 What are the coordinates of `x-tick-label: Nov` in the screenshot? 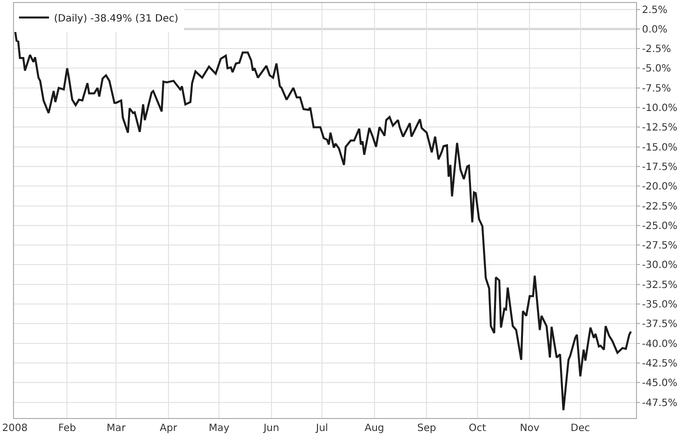 It's located at (530, 428).